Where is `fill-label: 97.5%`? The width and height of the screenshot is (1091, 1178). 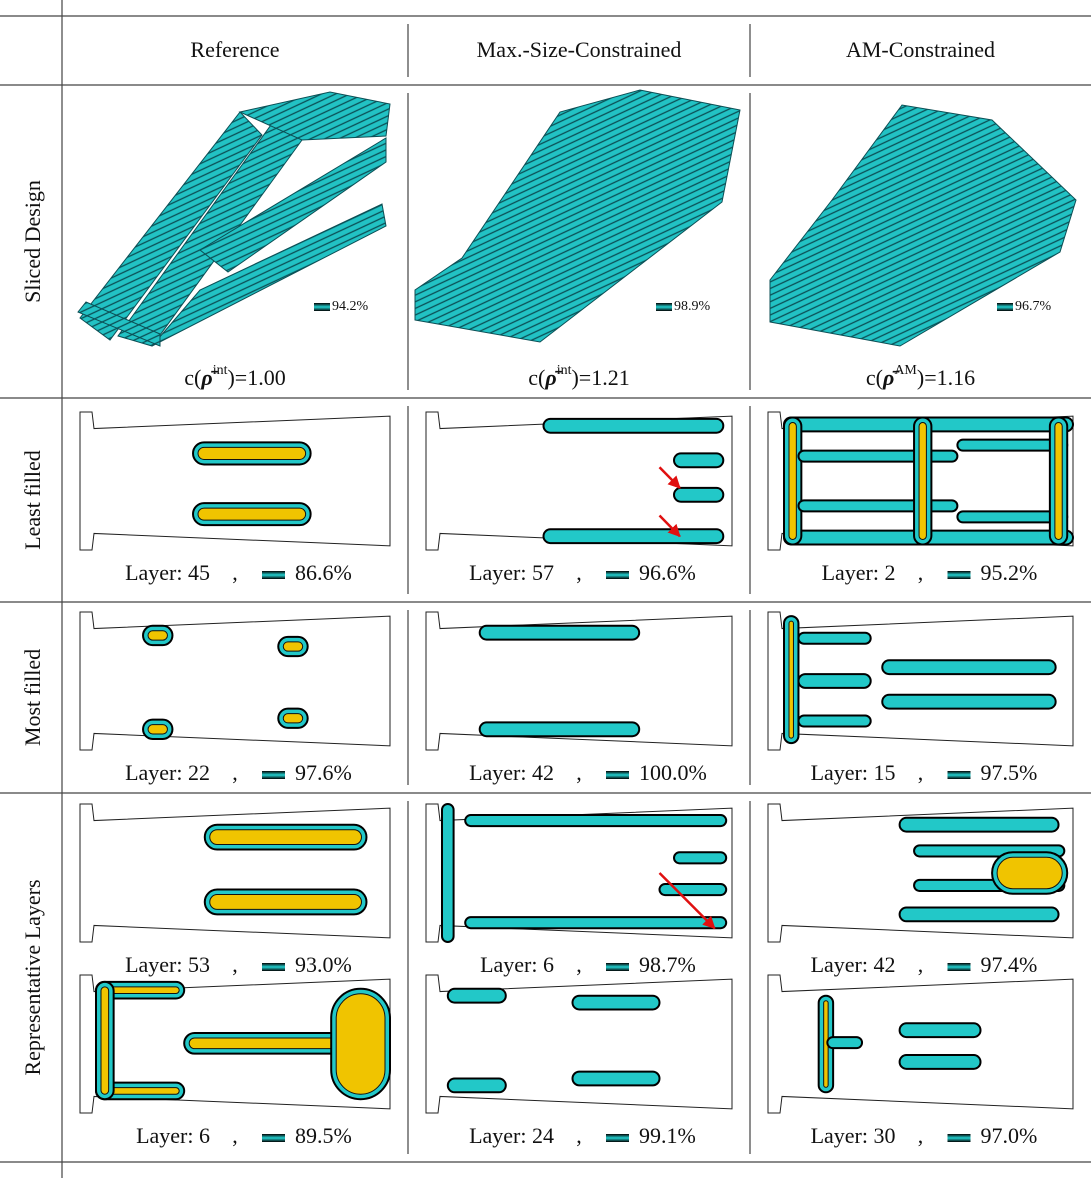
fill-label: 97.5% is located at coordinates (1009, 772).